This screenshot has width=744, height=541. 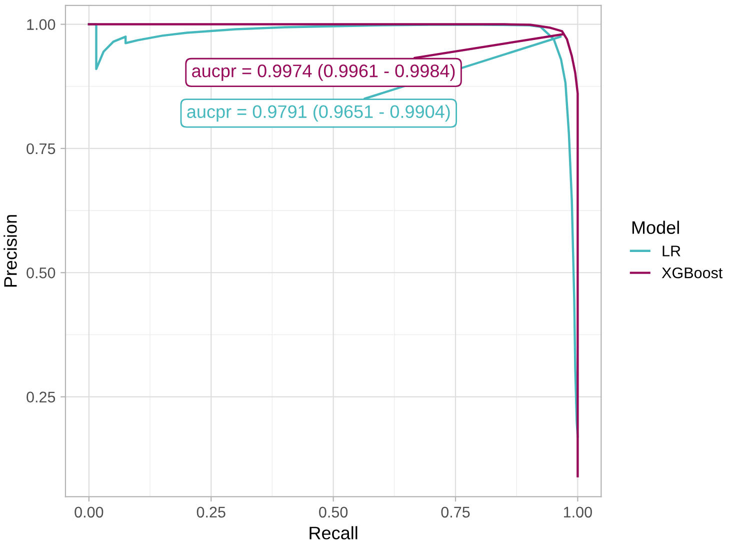 What do you see at coordinates (671, 251) in the screenshot?
I see `legend-label: LR` at bounding box center [671, 251].